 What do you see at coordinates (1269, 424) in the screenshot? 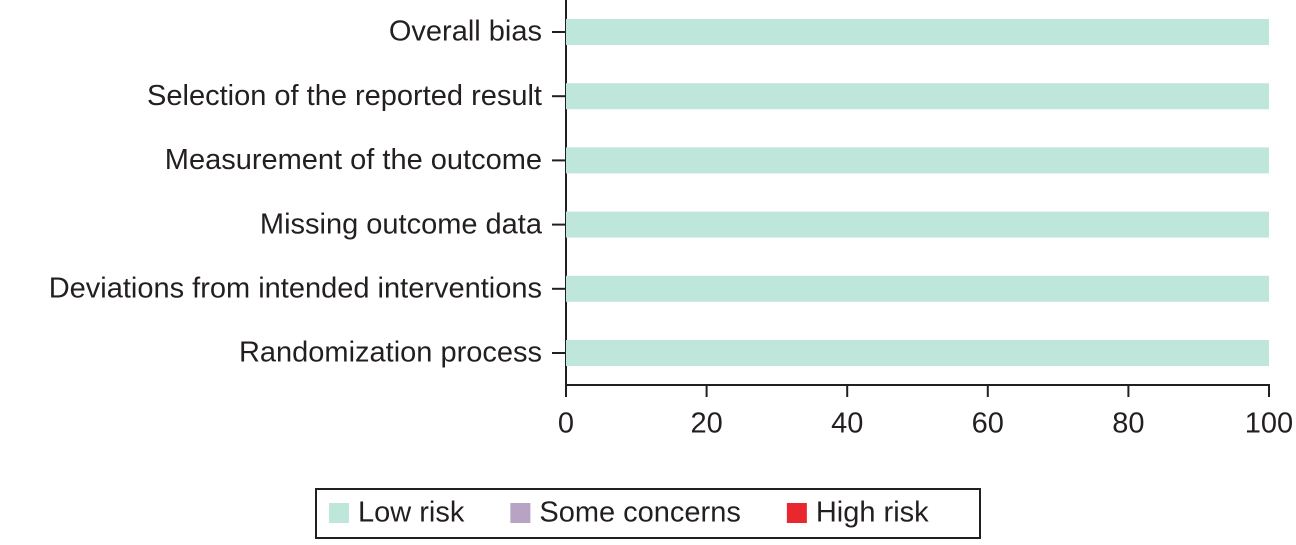
I see `x-tick-label: 100` at bounding box center [1269, 424].